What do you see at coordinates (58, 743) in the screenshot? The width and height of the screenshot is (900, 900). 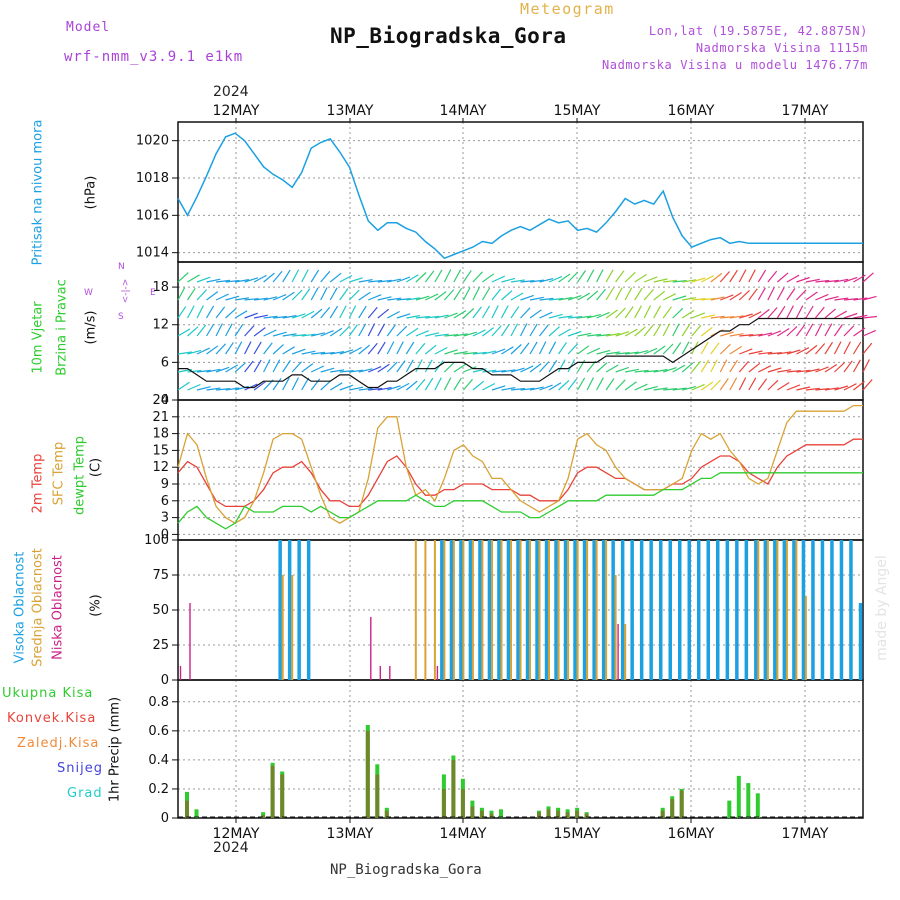 I see `precip-frozen-label: Zaledj.Kisa` at bounding box center [58, 743].